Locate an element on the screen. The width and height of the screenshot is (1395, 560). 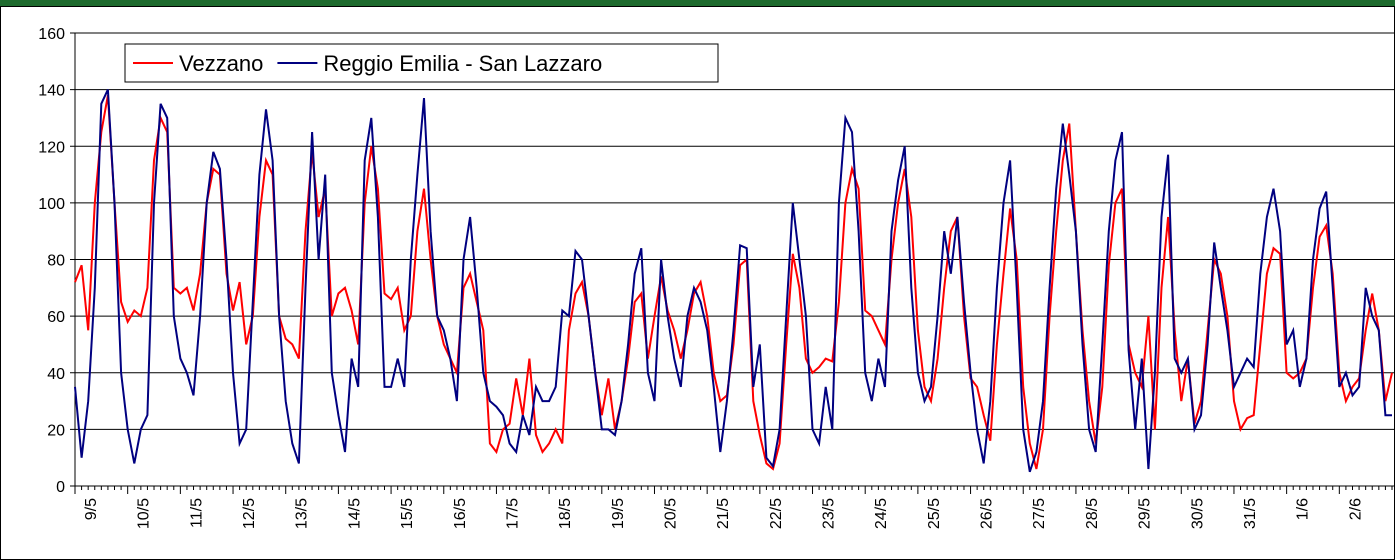
x-tick-label: 27/5 is located at coordinates (1039, 513).